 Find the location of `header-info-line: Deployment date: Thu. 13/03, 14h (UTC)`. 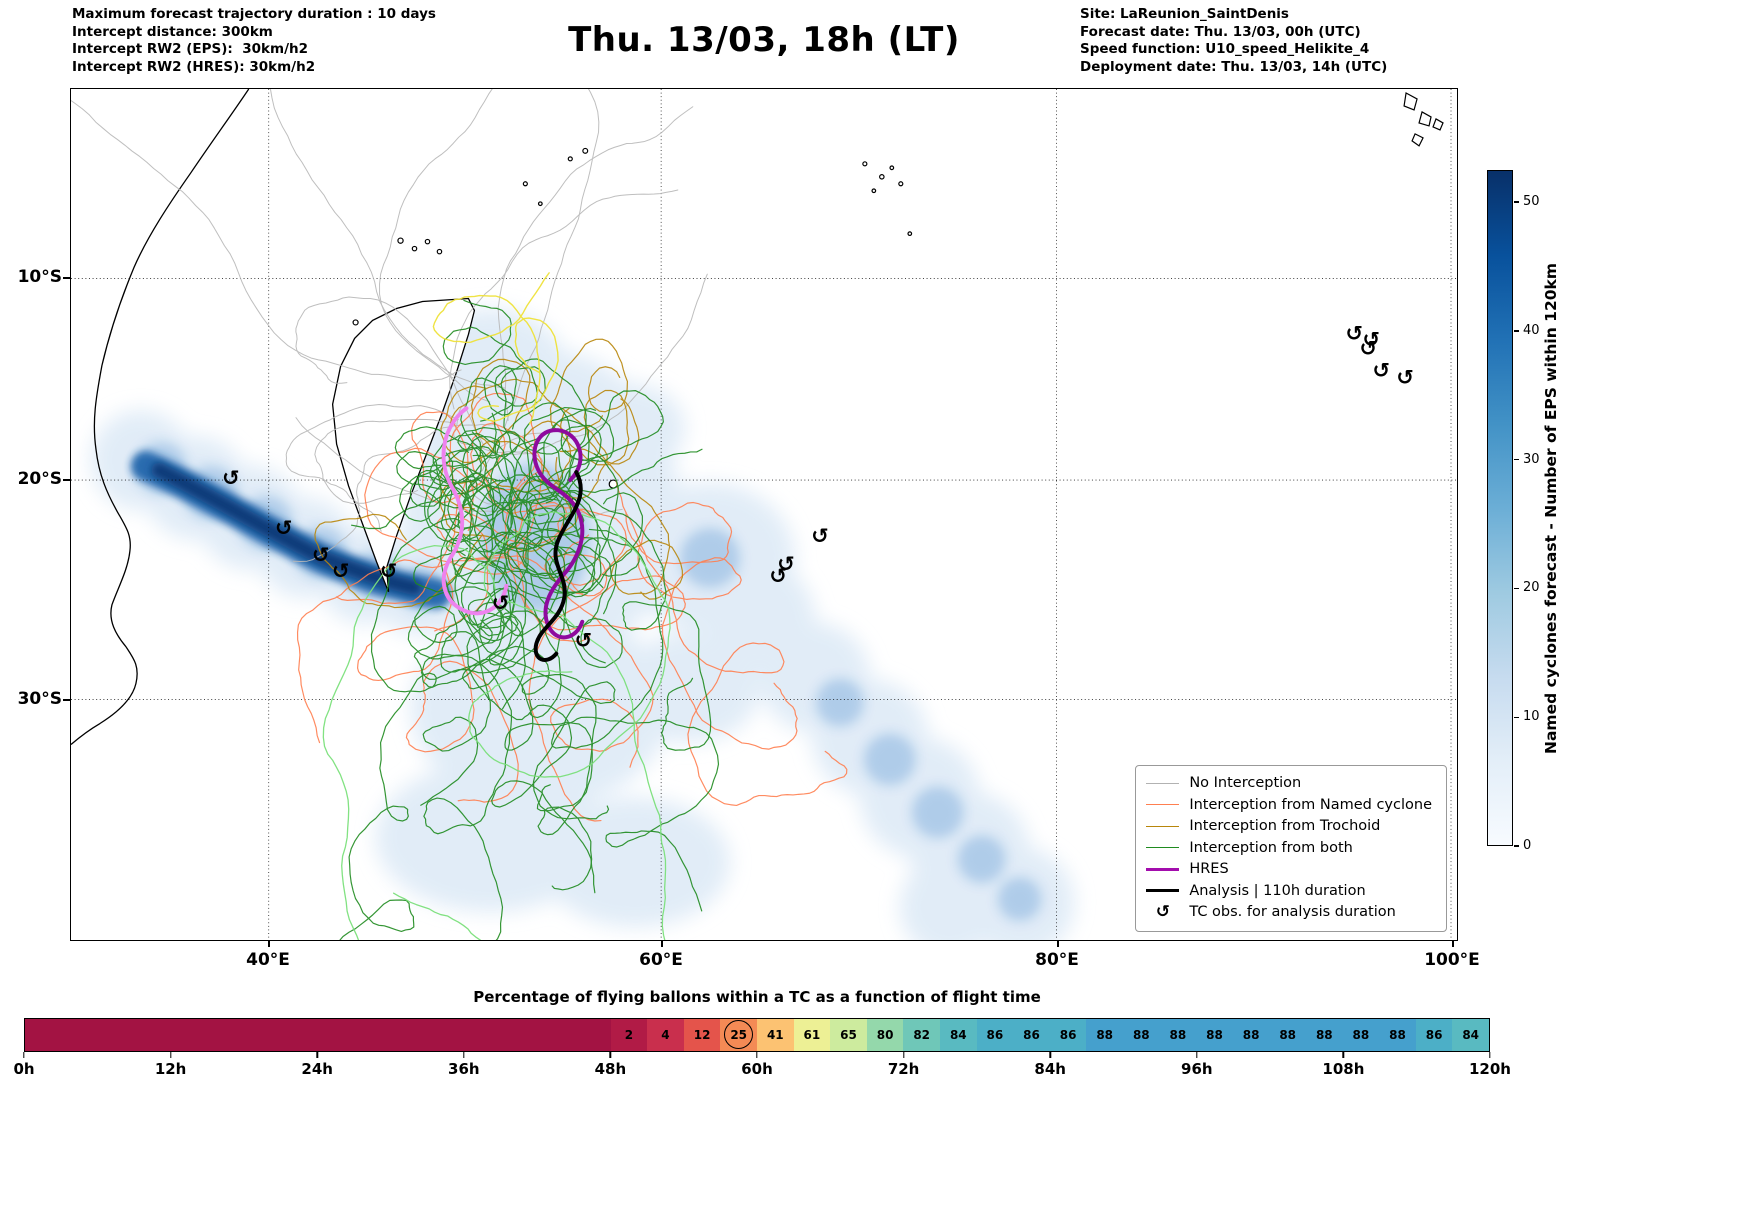

header-info-line: Deployment date: Thu. 13/03, 14h (UTC) is located at coordinates (1234, 66).